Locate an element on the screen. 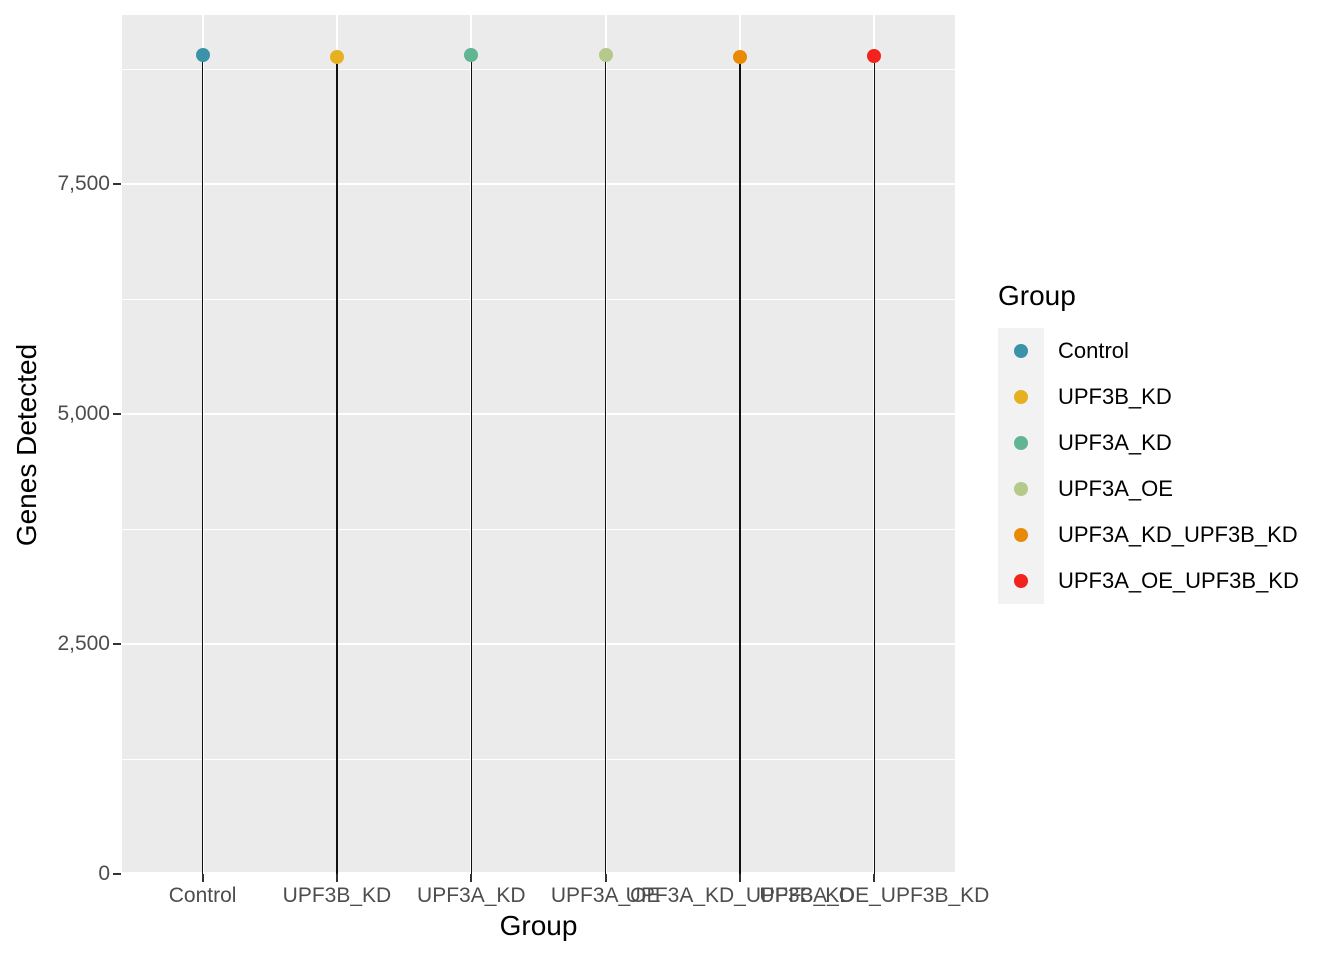 This screenshot has height=960, width=1344. legend-label: Control is located at coordinates (1093, 350).